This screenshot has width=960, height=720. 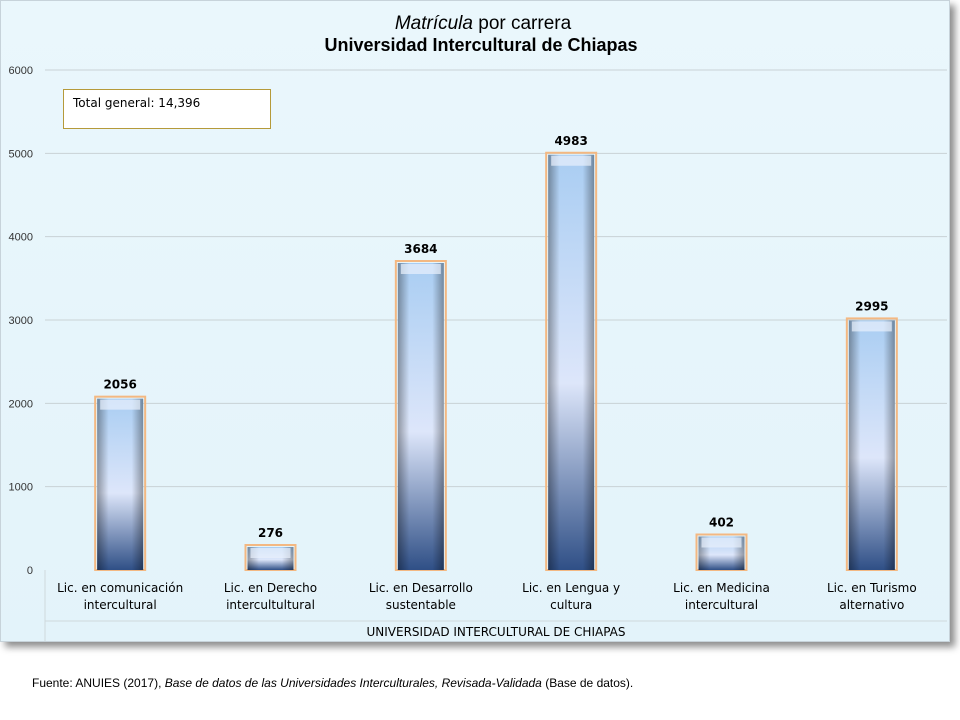 I want to click on x-tick-label: intercultultural, so click(x=270, y=605).